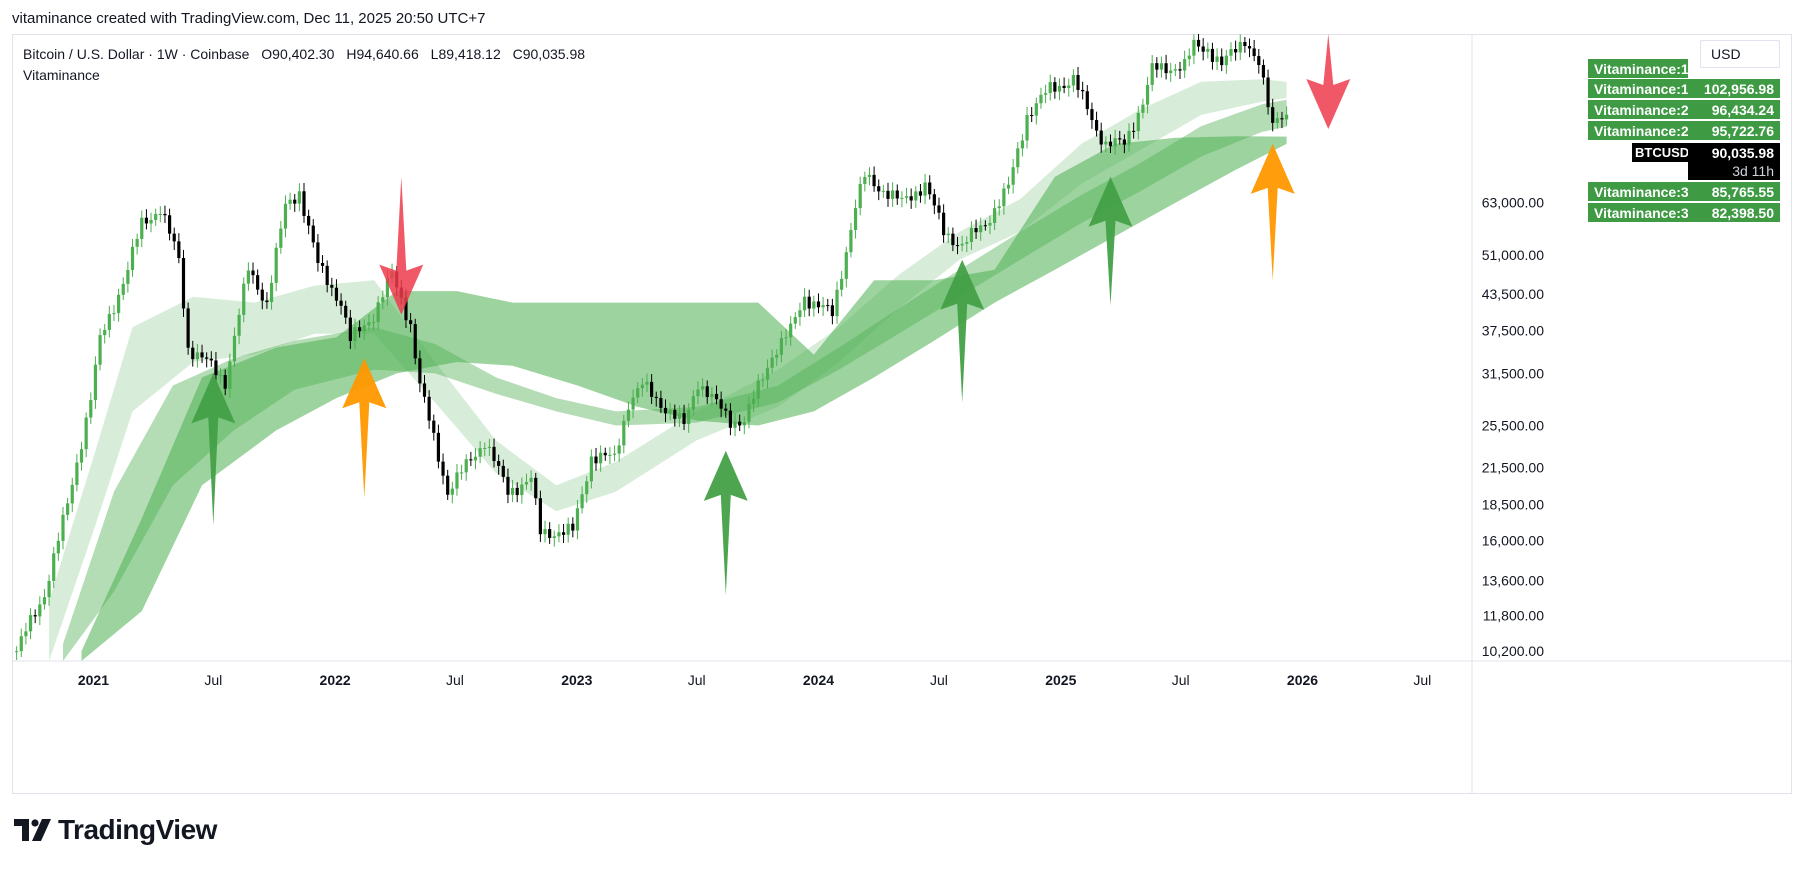  What do you see at coordinates (725, 523) in the screenshot?
I see `green-arrow-up` at bounding box center [725, 523].